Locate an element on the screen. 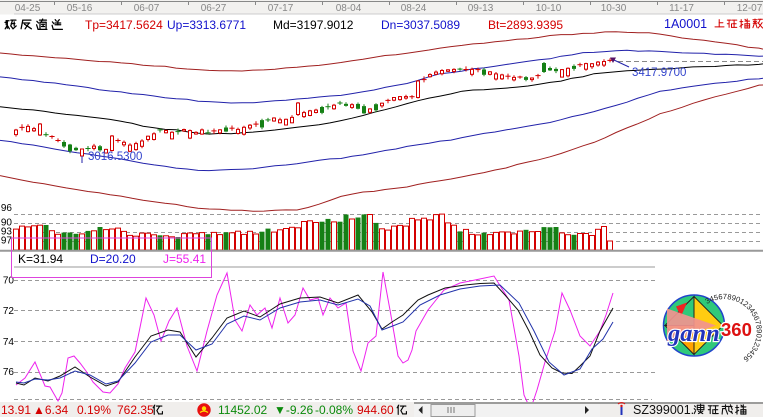 This screenshot has height=417, width=763. svg-text: 10-10 is located at coordinates (549, 8).